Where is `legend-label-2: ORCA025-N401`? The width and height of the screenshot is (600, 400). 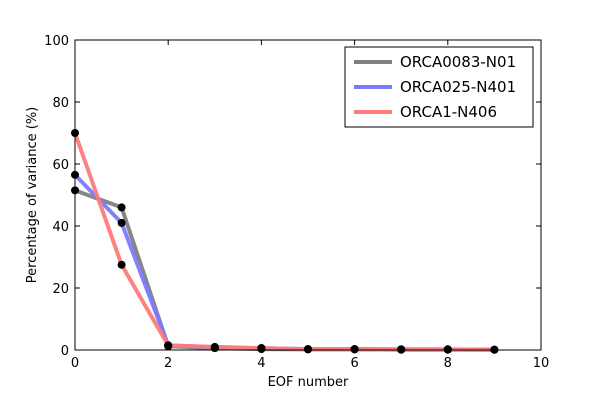 legend-label-2: ORCA025-N401 is located at coordinates (458, 87).